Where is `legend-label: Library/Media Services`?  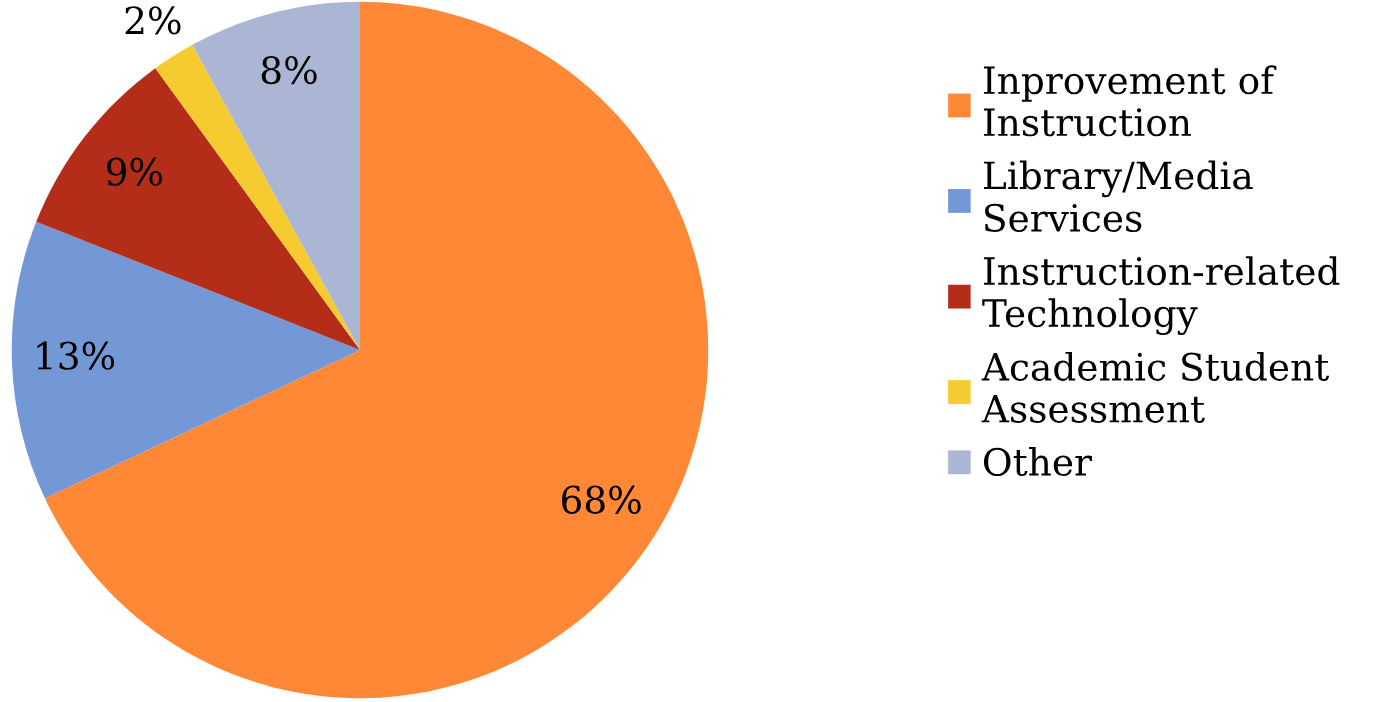 legend-label: Library/Media Services is located at coordinates (1118, 196).